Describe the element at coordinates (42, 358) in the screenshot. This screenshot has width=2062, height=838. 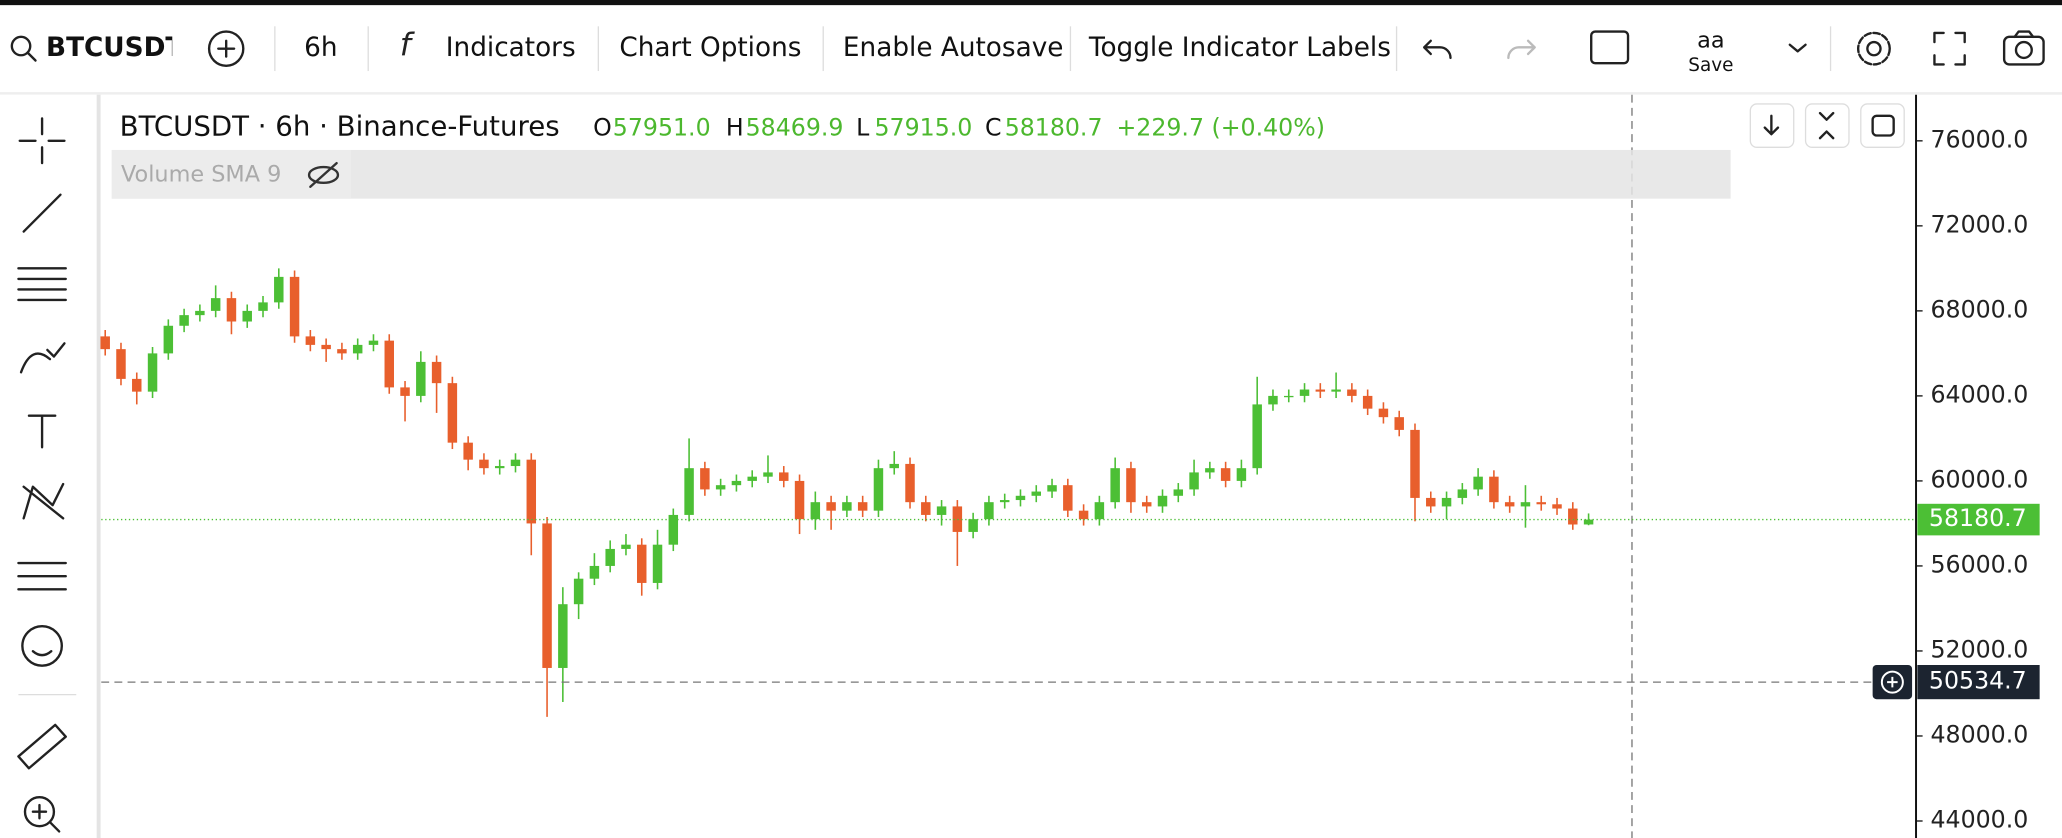
I see `brush-tool` at that location.